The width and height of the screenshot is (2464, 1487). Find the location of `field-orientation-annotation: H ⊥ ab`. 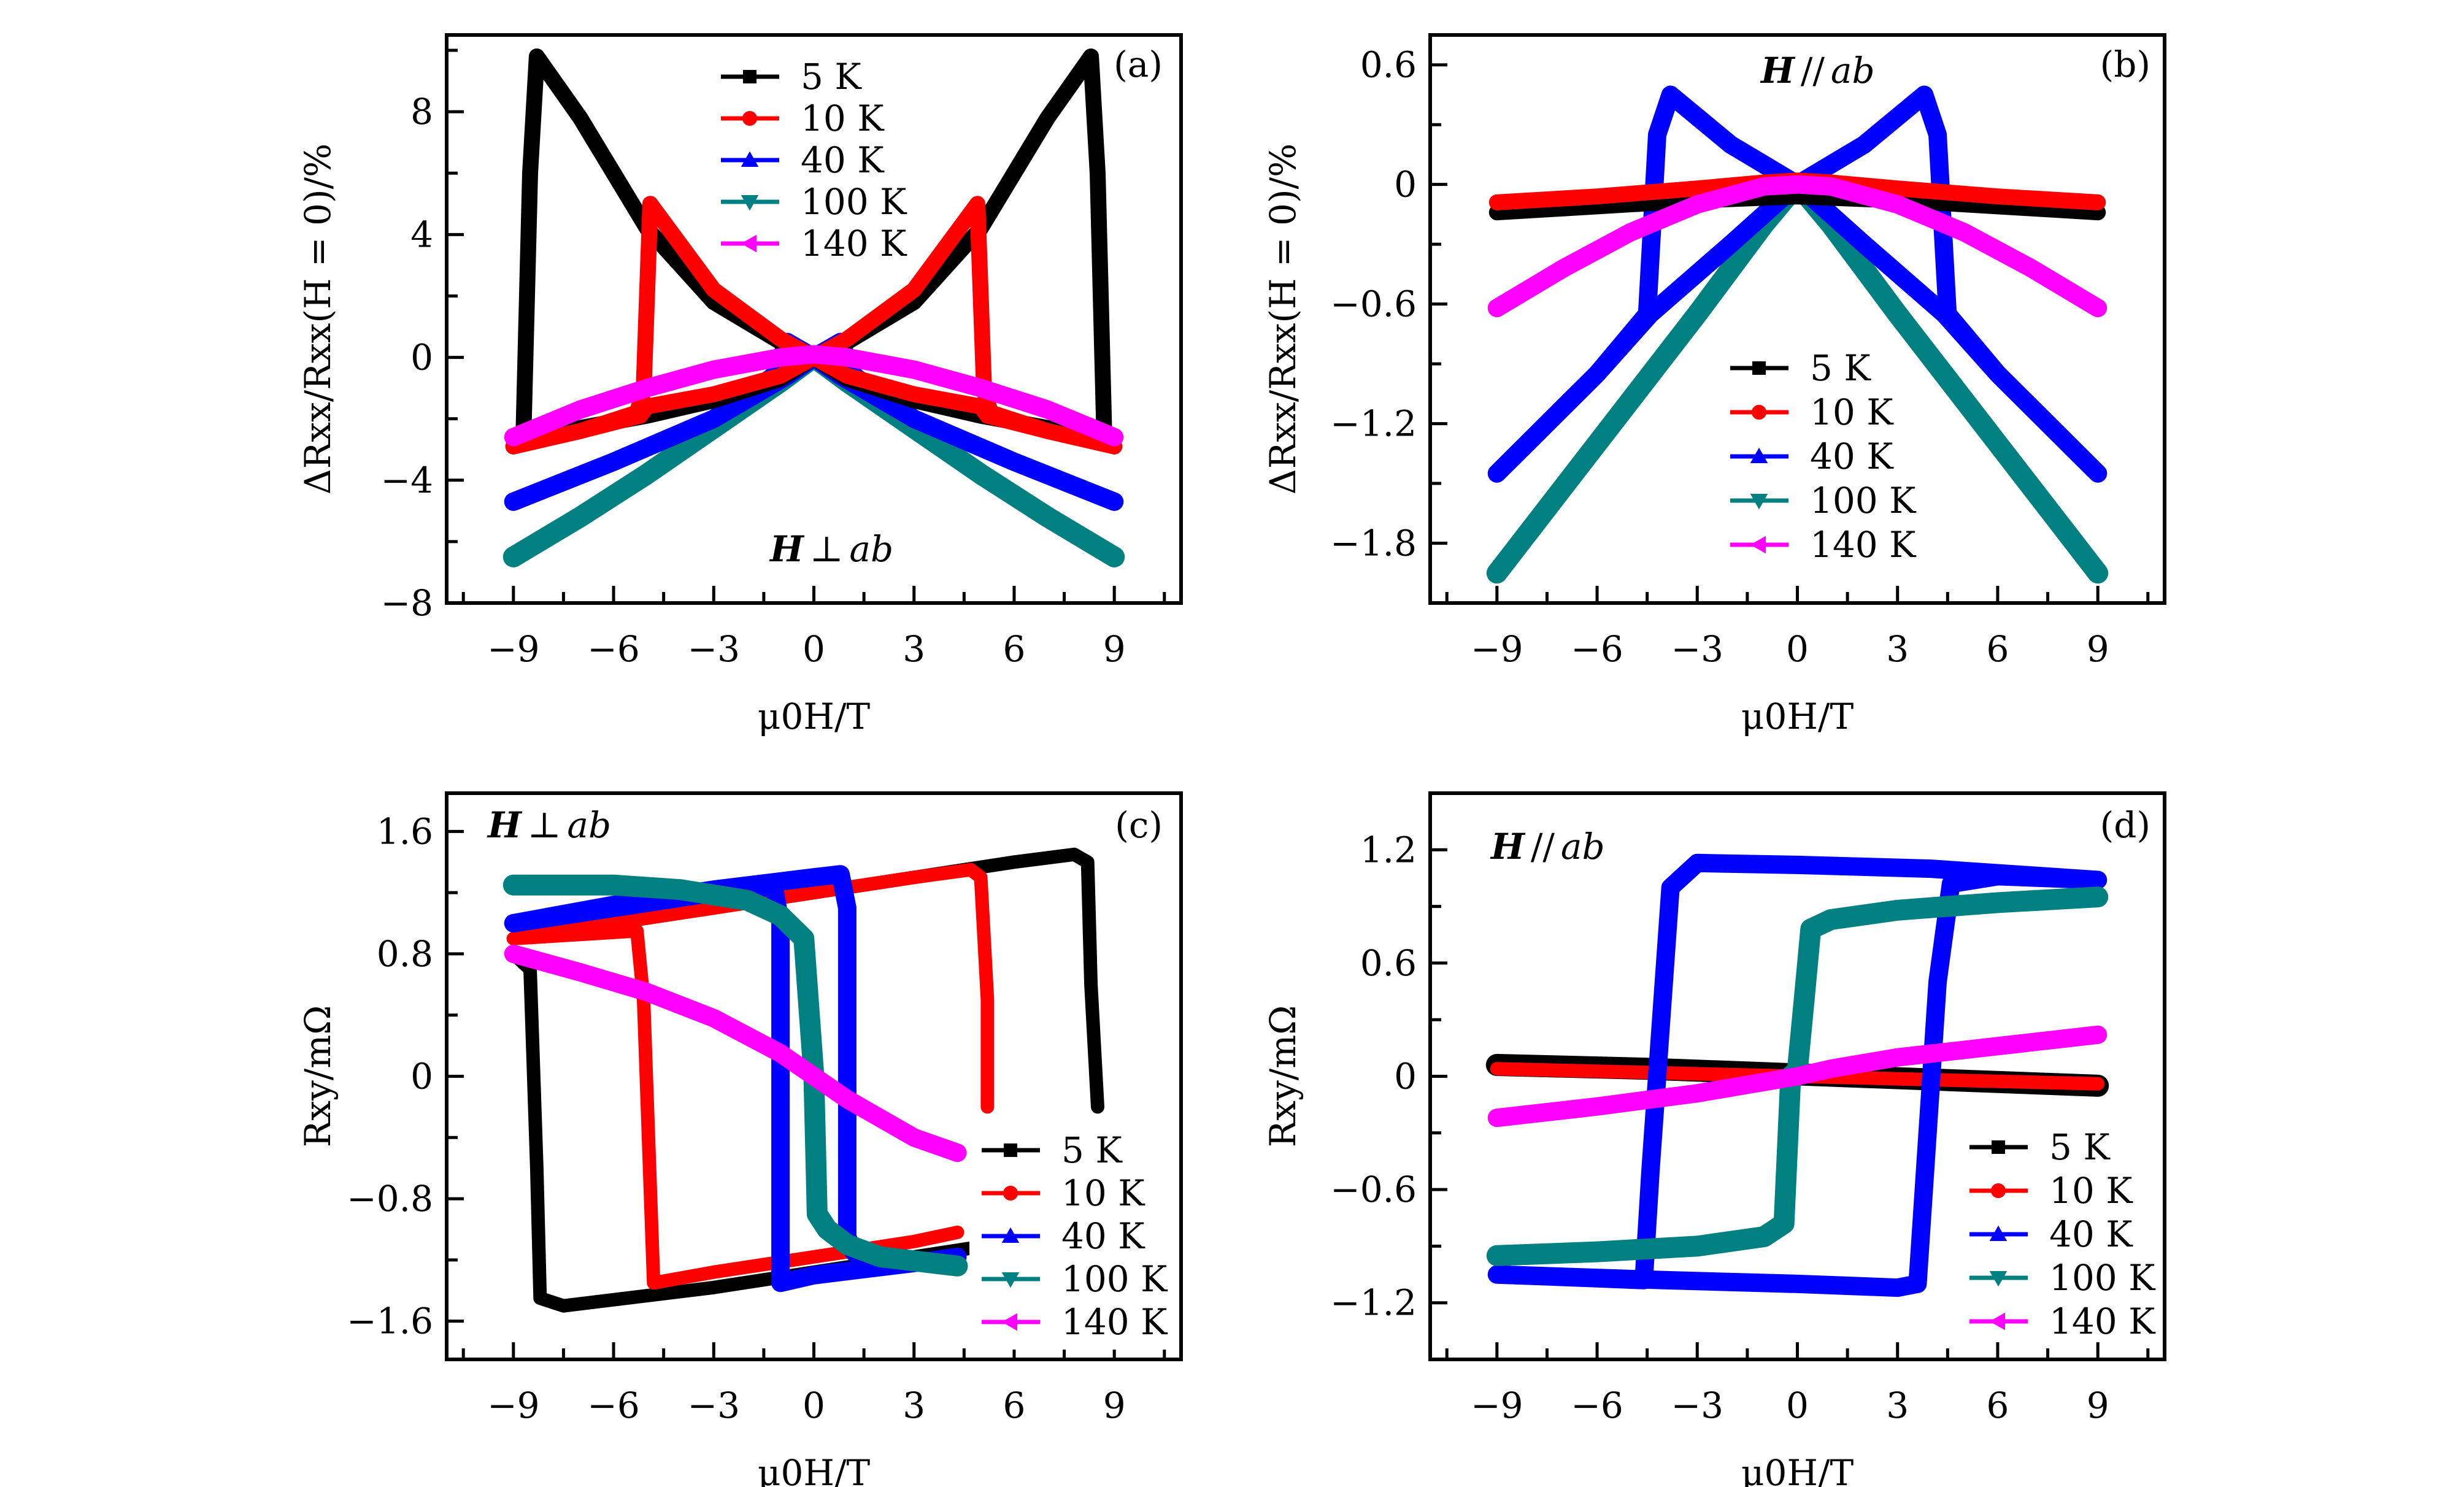

field-orientation-annotation: H ⊥ ab is located at coordinates (549, 825).